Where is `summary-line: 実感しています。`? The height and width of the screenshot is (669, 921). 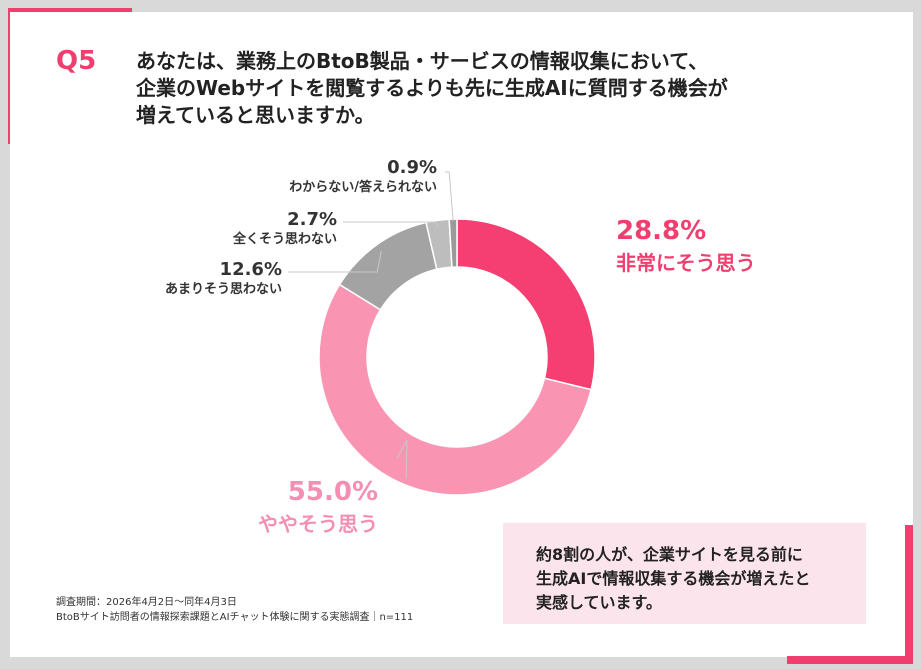
summary-line: 実感しています。 is located at coordinates (599, 602).